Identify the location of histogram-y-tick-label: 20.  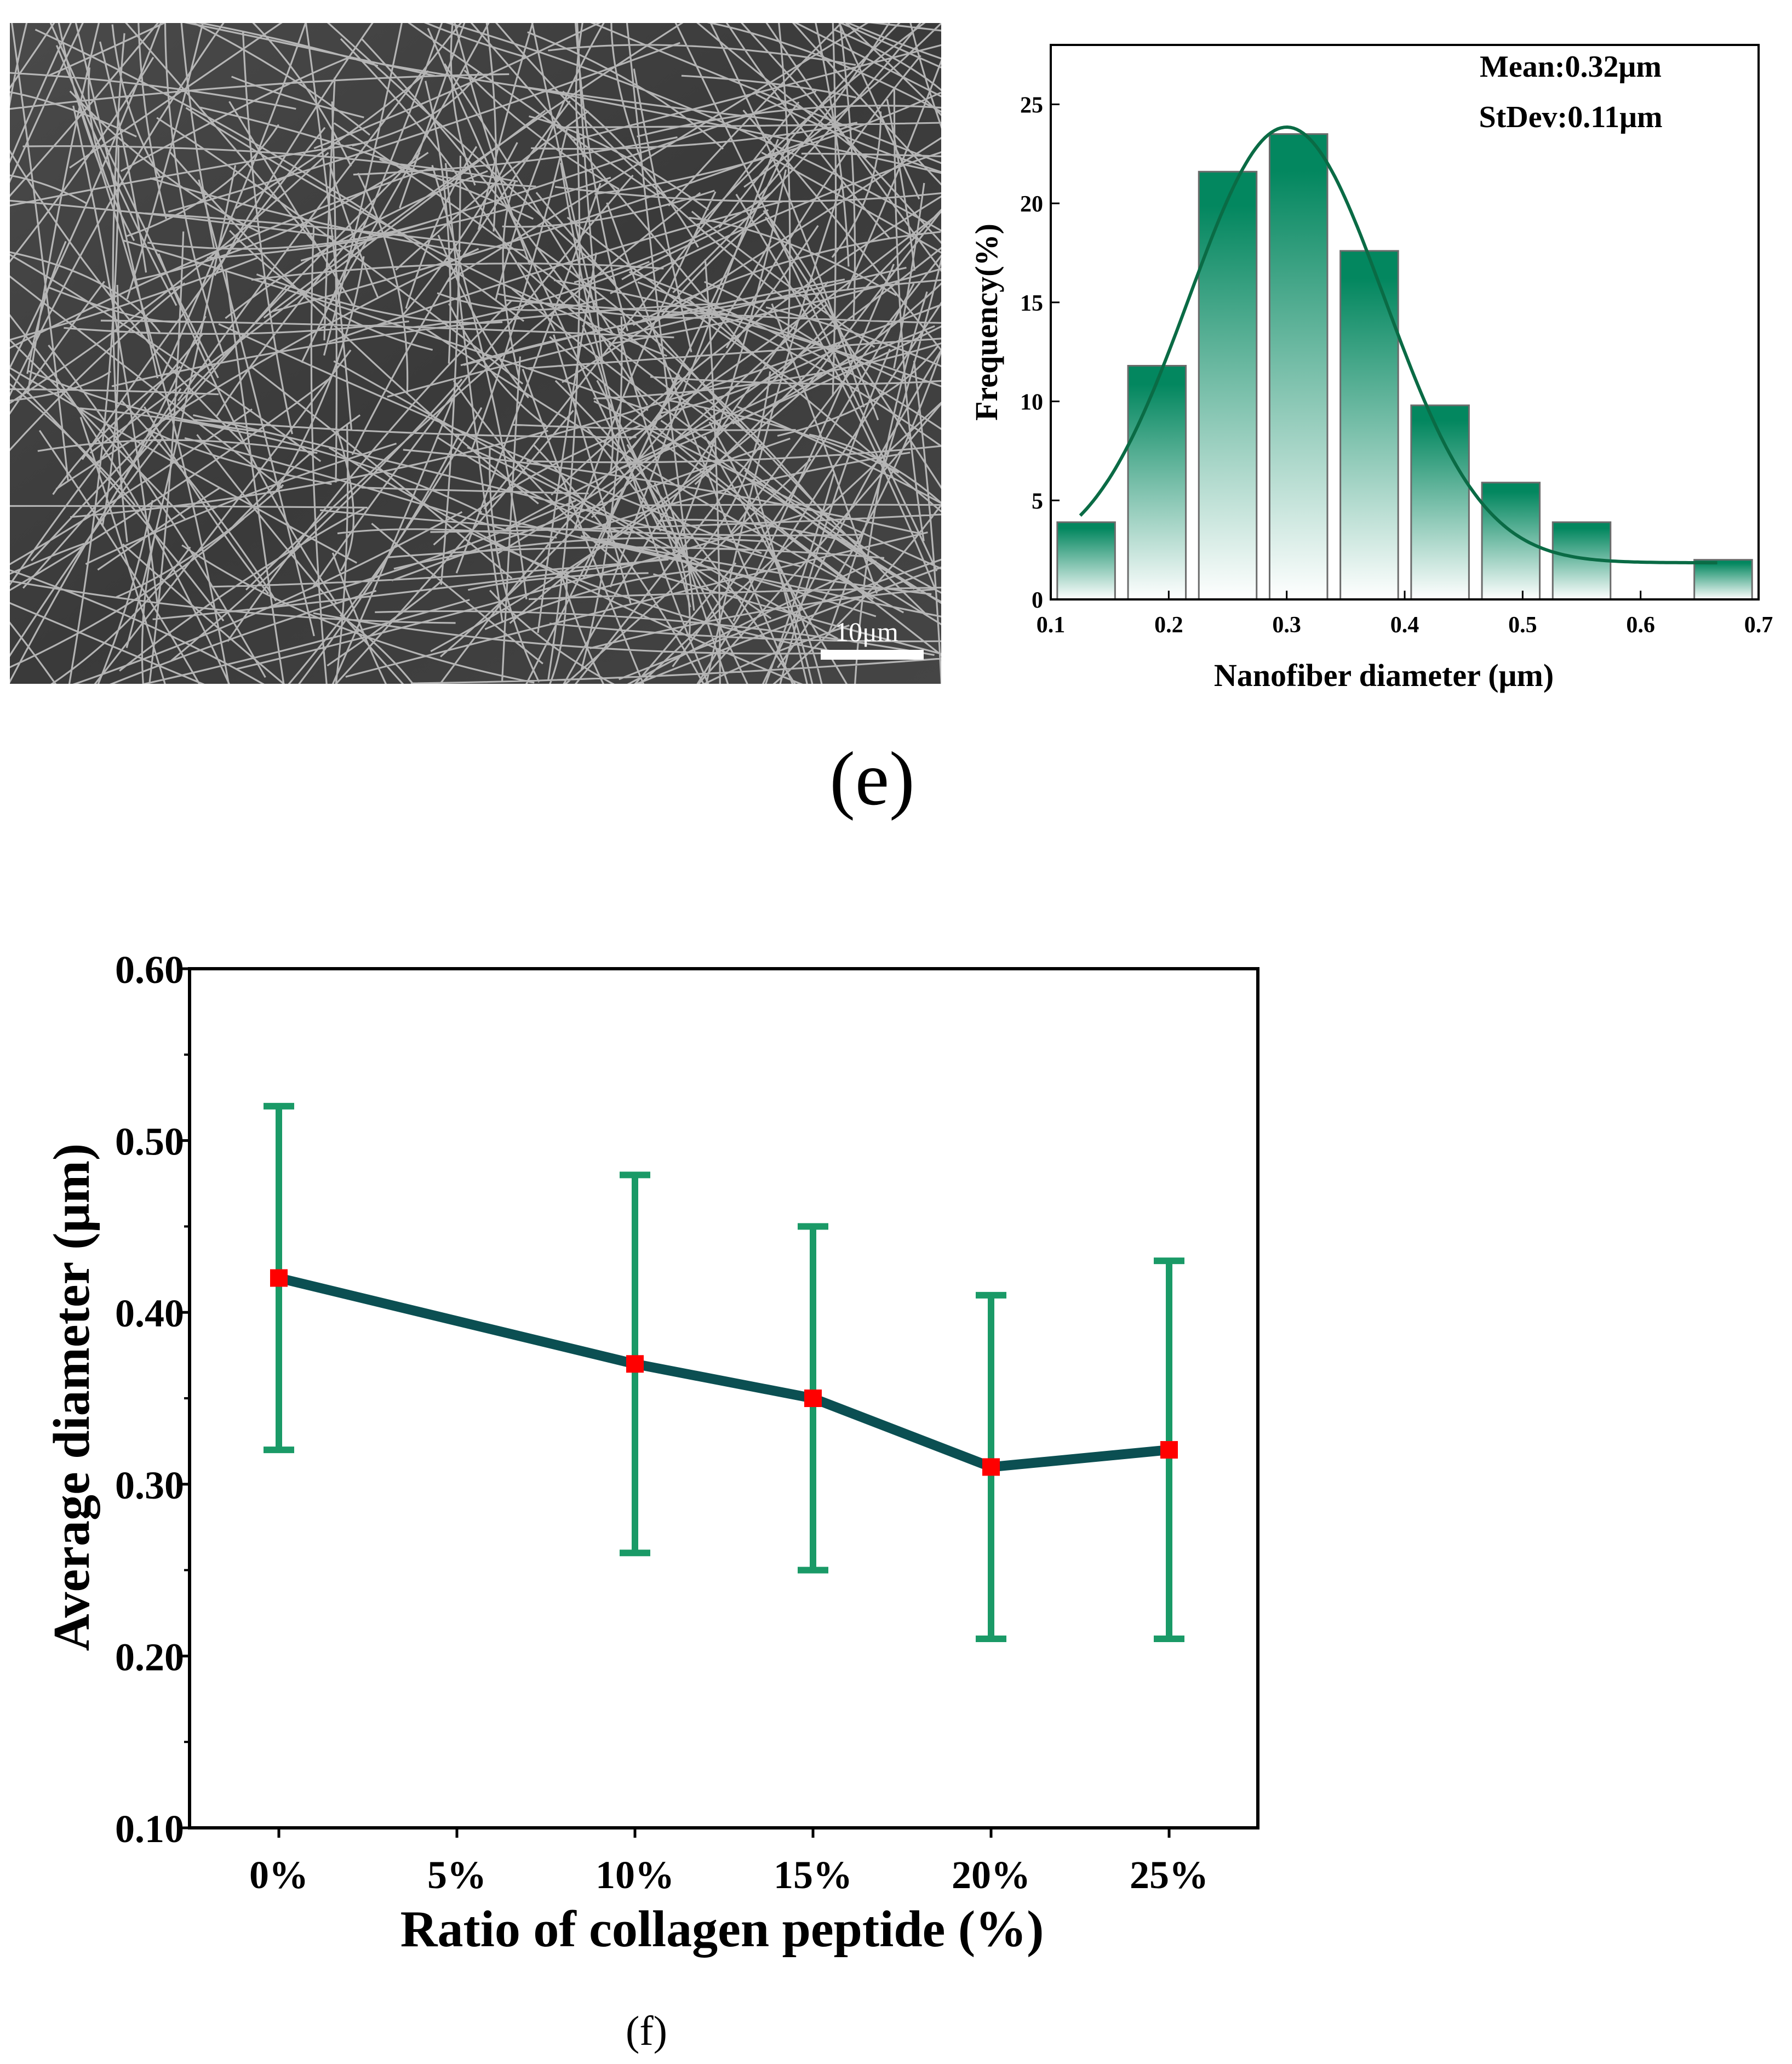
(1031, 204).